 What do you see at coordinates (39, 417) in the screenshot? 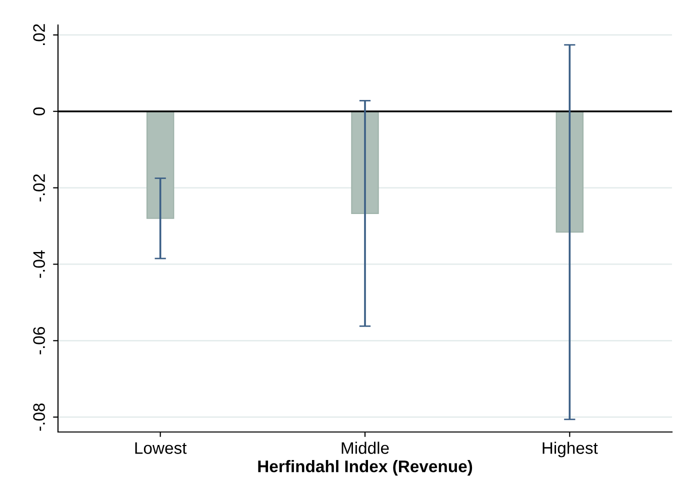
I see `y-tick-label: -.08` at bounding box center [39, 417].